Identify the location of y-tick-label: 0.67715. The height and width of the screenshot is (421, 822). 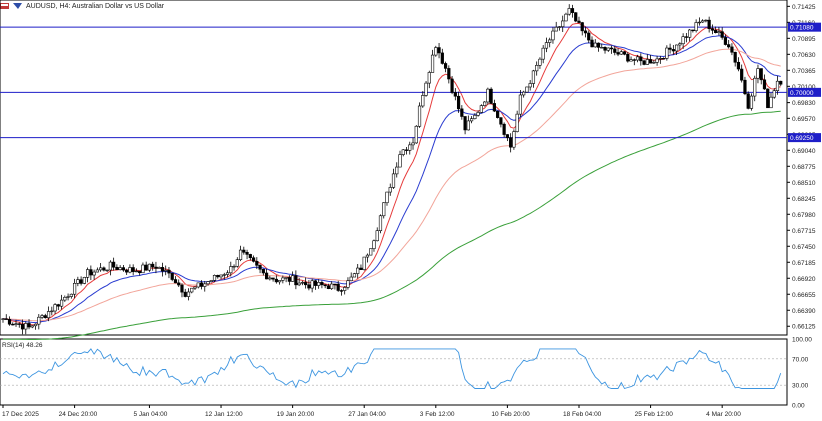
(804, 231).